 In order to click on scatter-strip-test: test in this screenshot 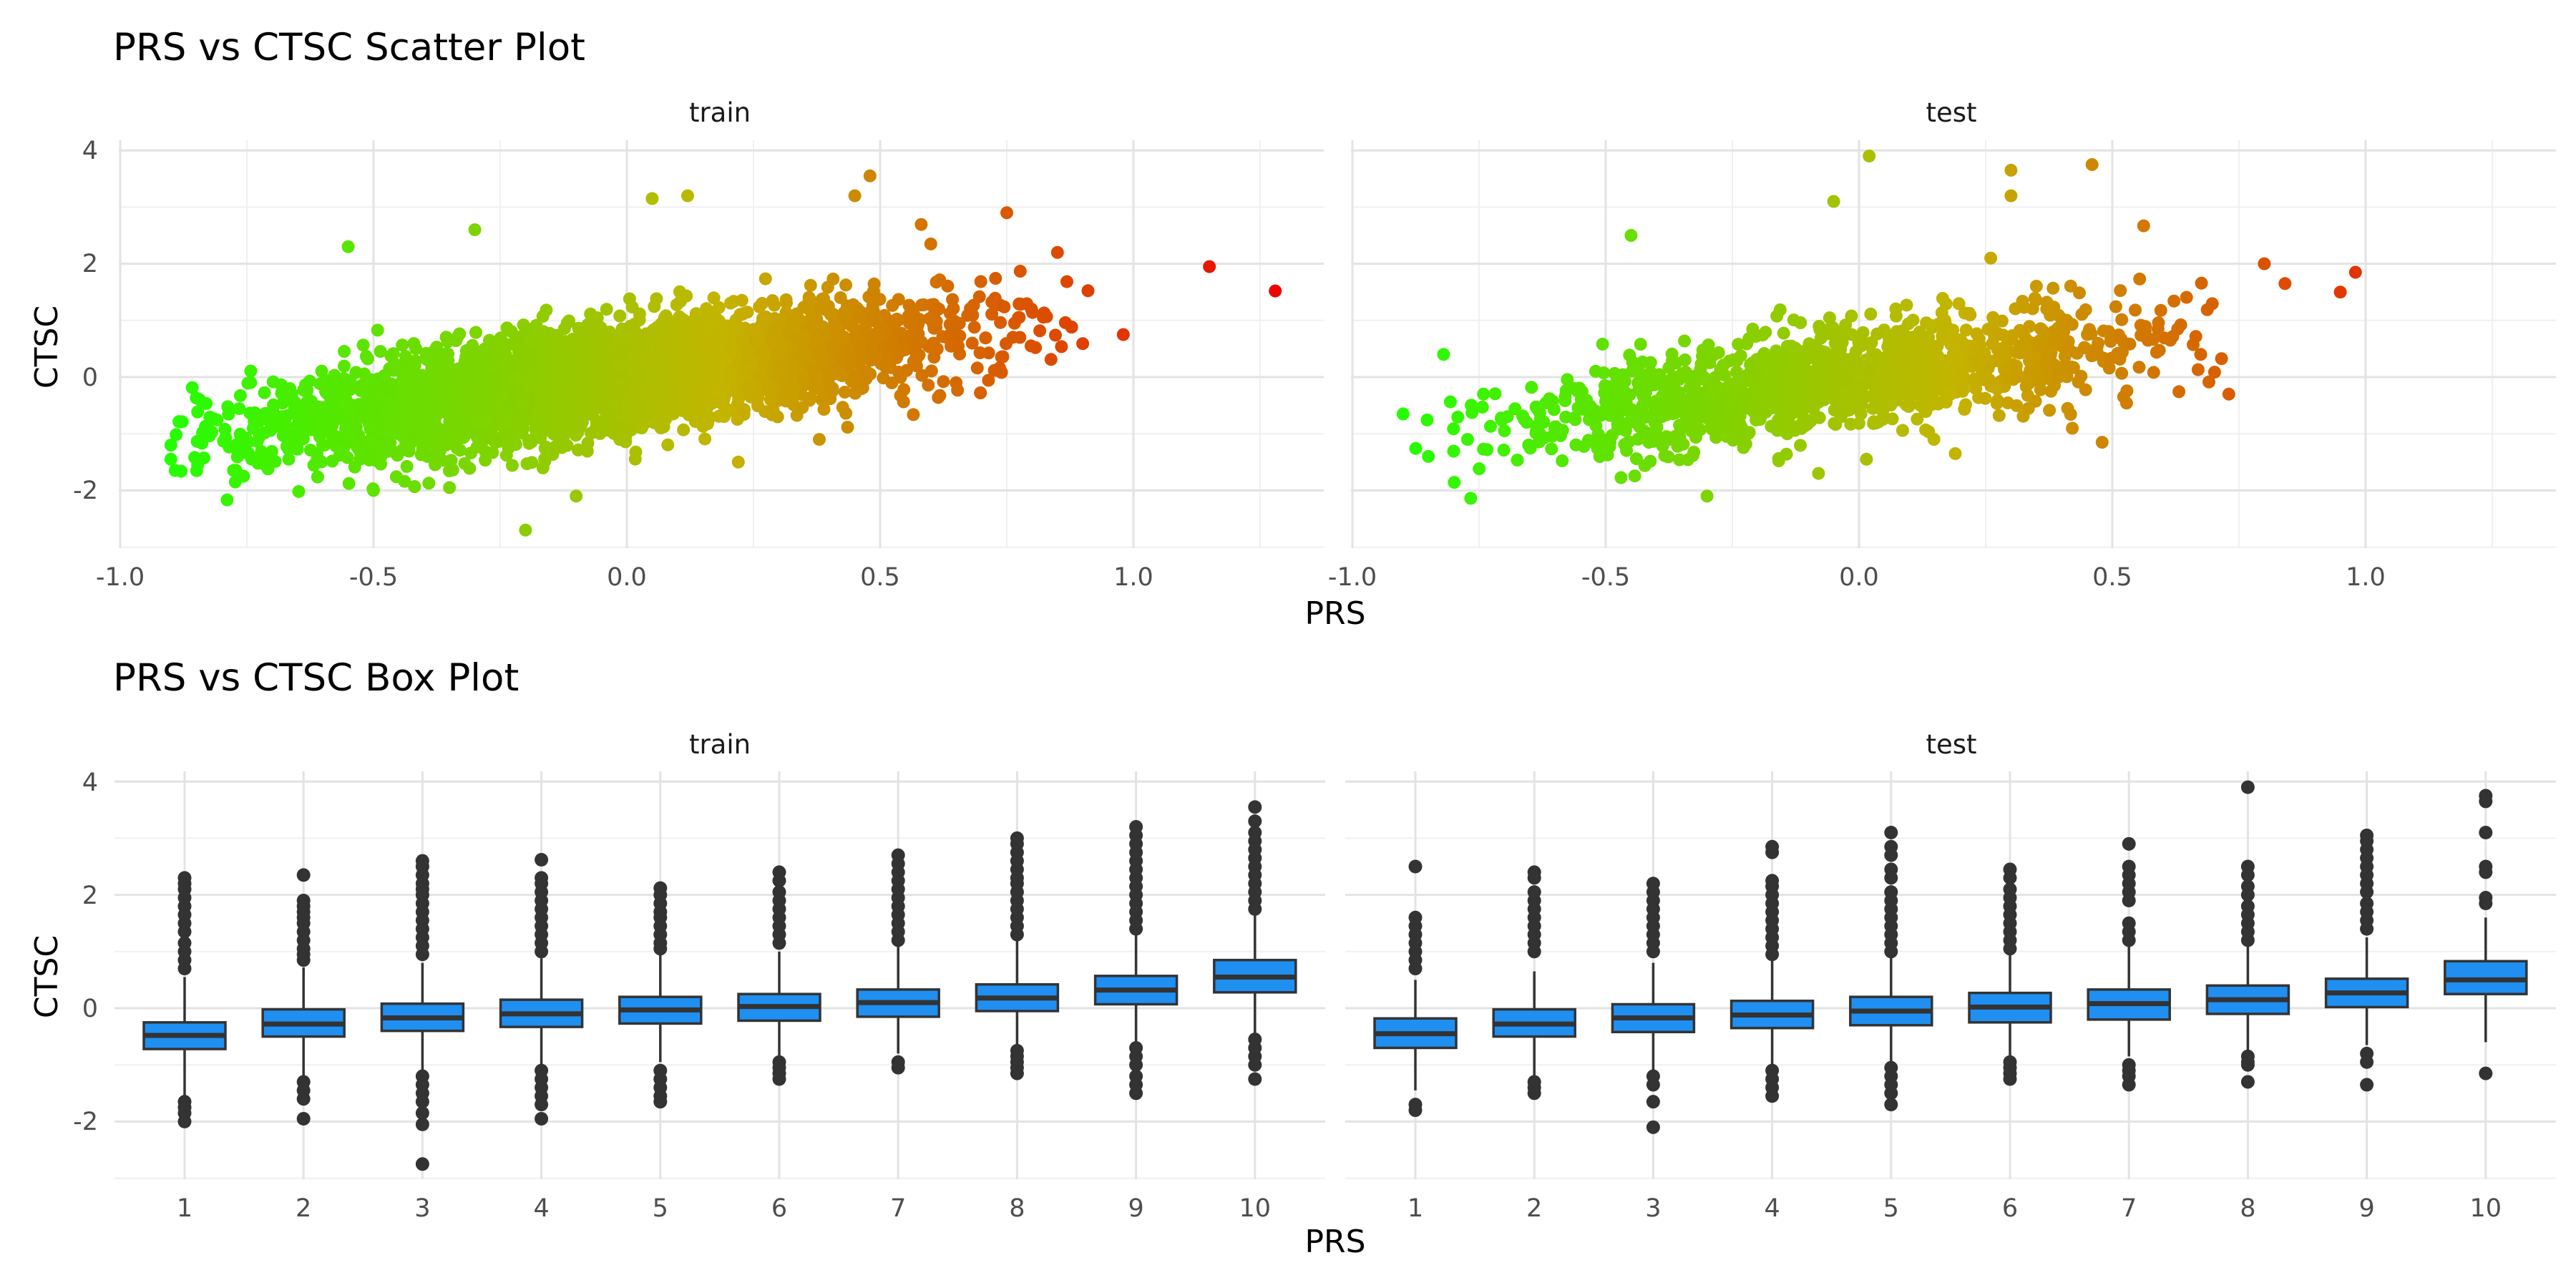, I will do `click(1951, 112)`.